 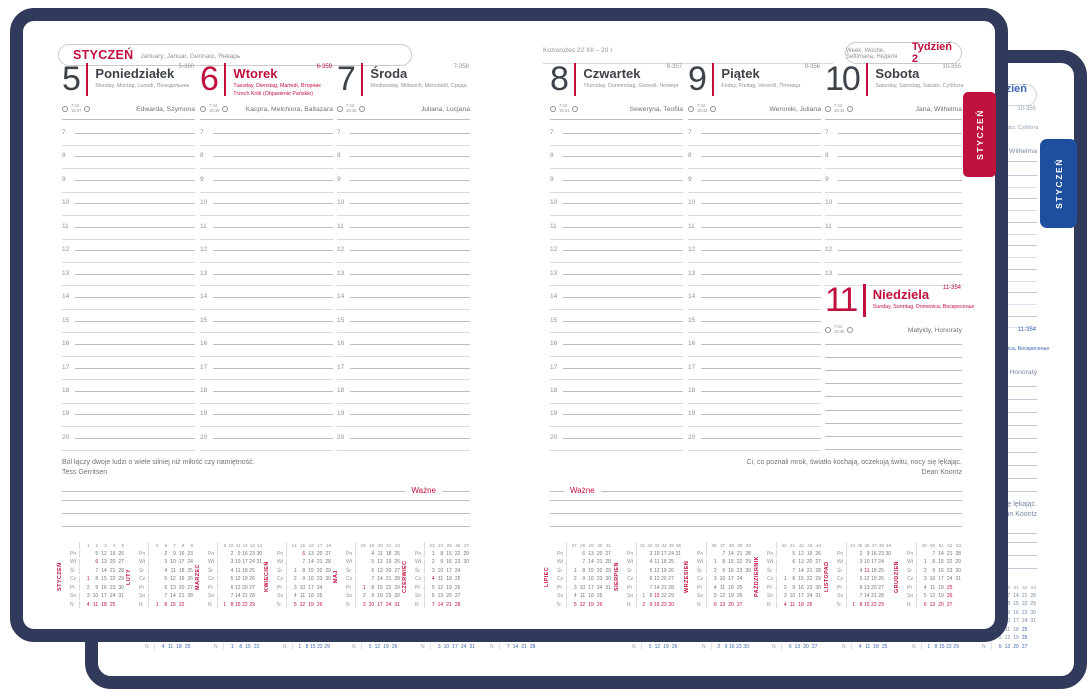 I want to click on notes-line, so click(x=756, y=500).